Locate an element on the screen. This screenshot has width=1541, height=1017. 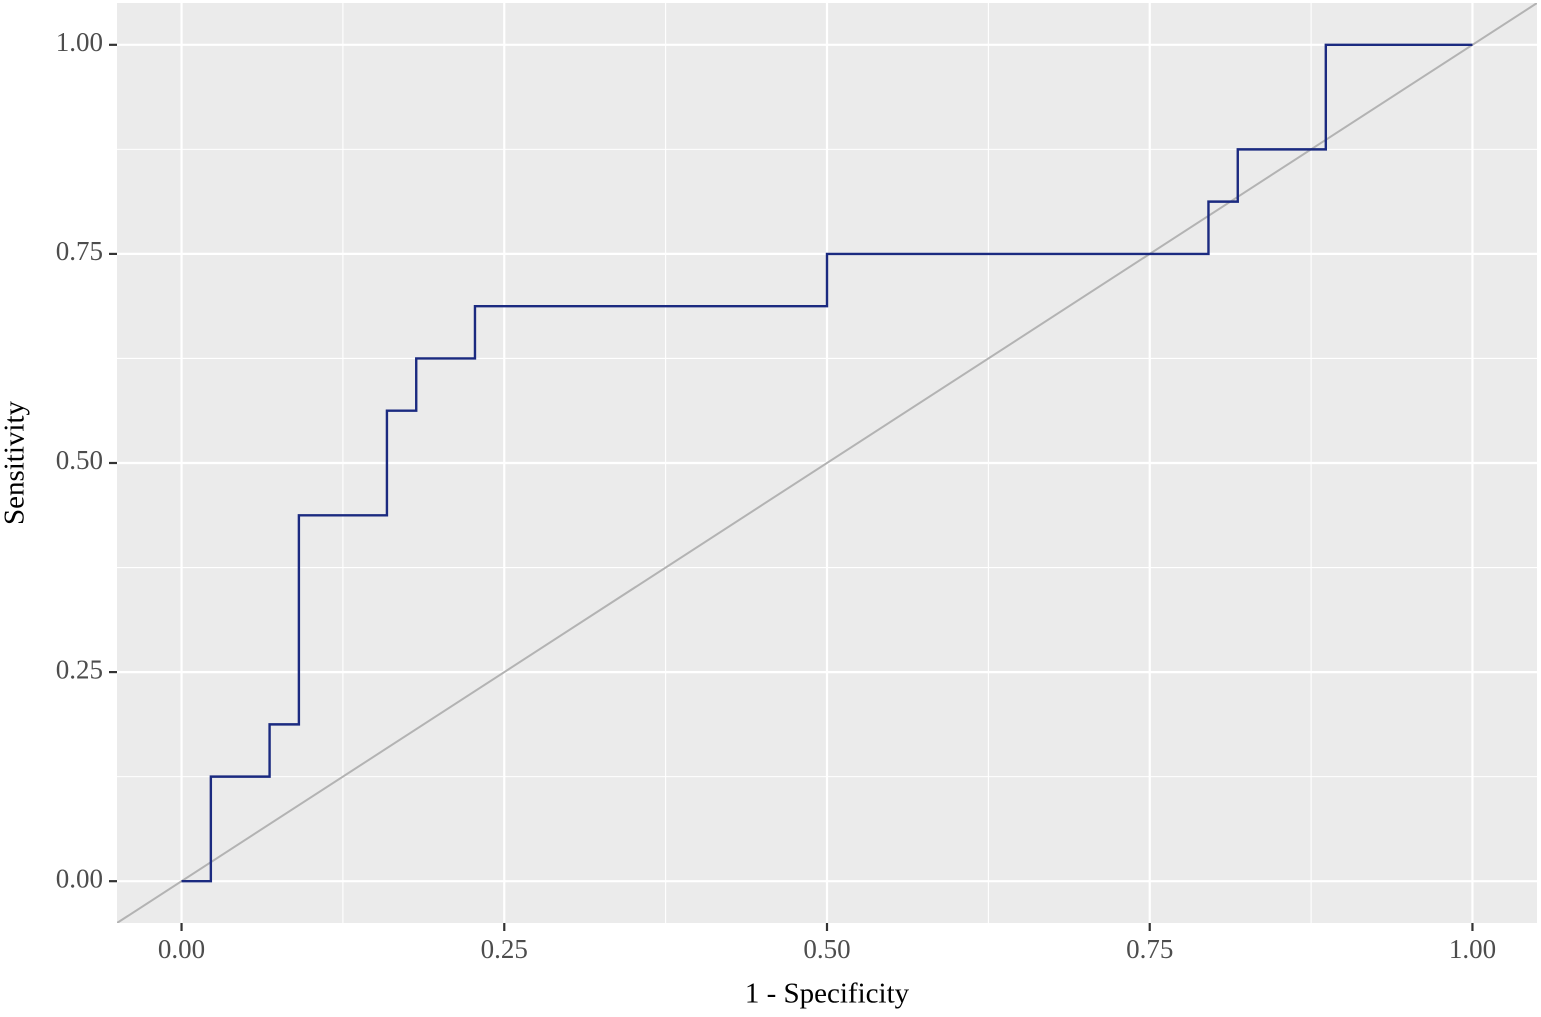
y-axis-title: Sensitivity is located at coordinates (15, 462).